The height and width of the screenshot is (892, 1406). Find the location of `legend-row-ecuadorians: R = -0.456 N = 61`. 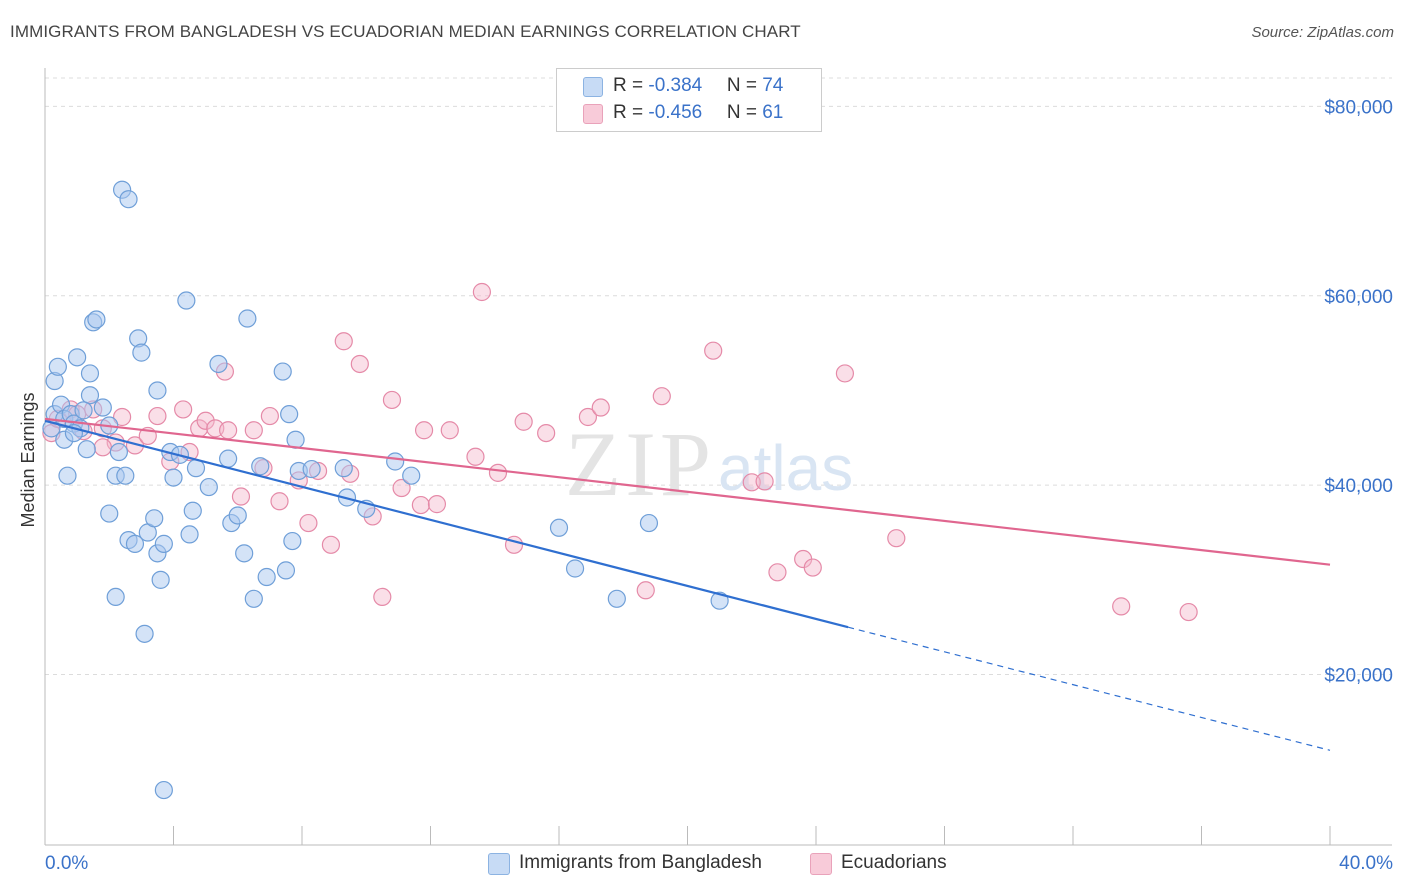

legend-row-ecuadorians: R = -0.456 N = 61 is located at coordinates (698, 113).